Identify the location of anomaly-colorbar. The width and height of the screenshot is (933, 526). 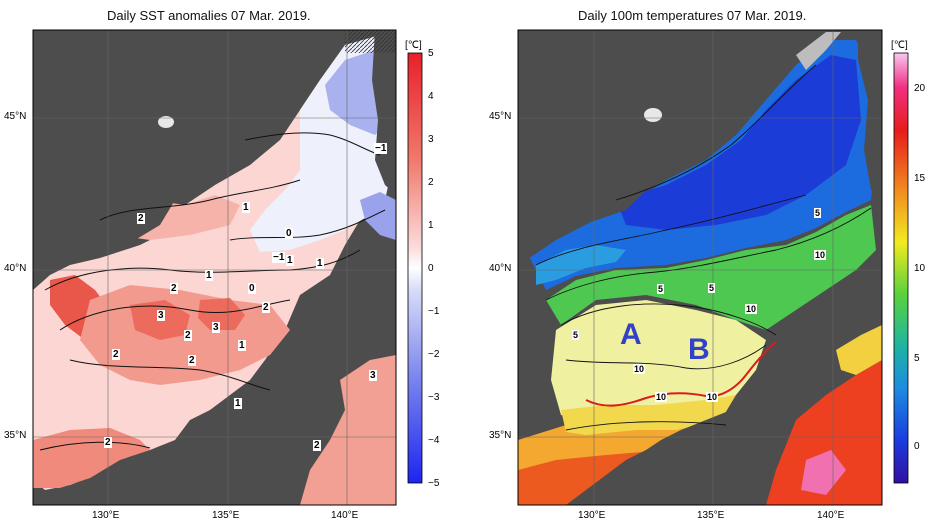
(415, 268).